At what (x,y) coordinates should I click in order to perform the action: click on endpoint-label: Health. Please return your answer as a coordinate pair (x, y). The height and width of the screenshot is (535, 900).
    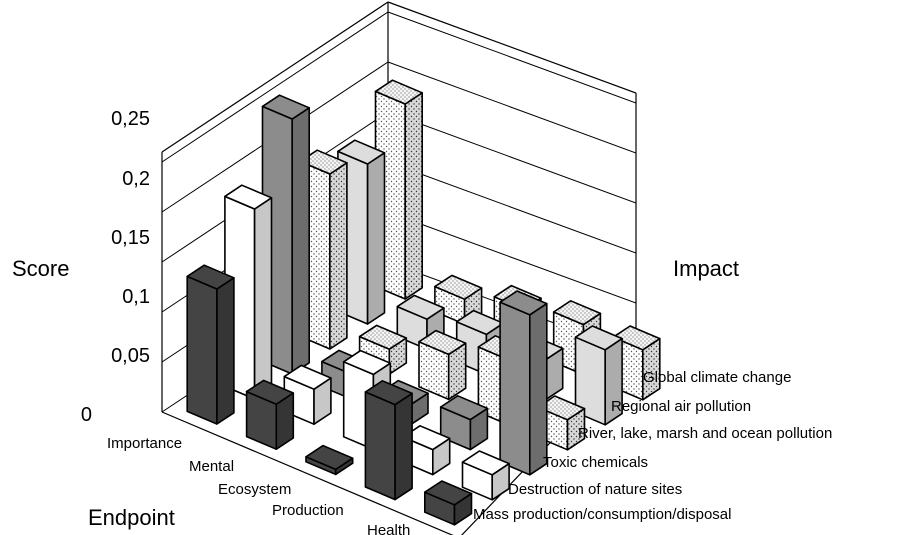
    Looking at the image, I should click on (388, 528).